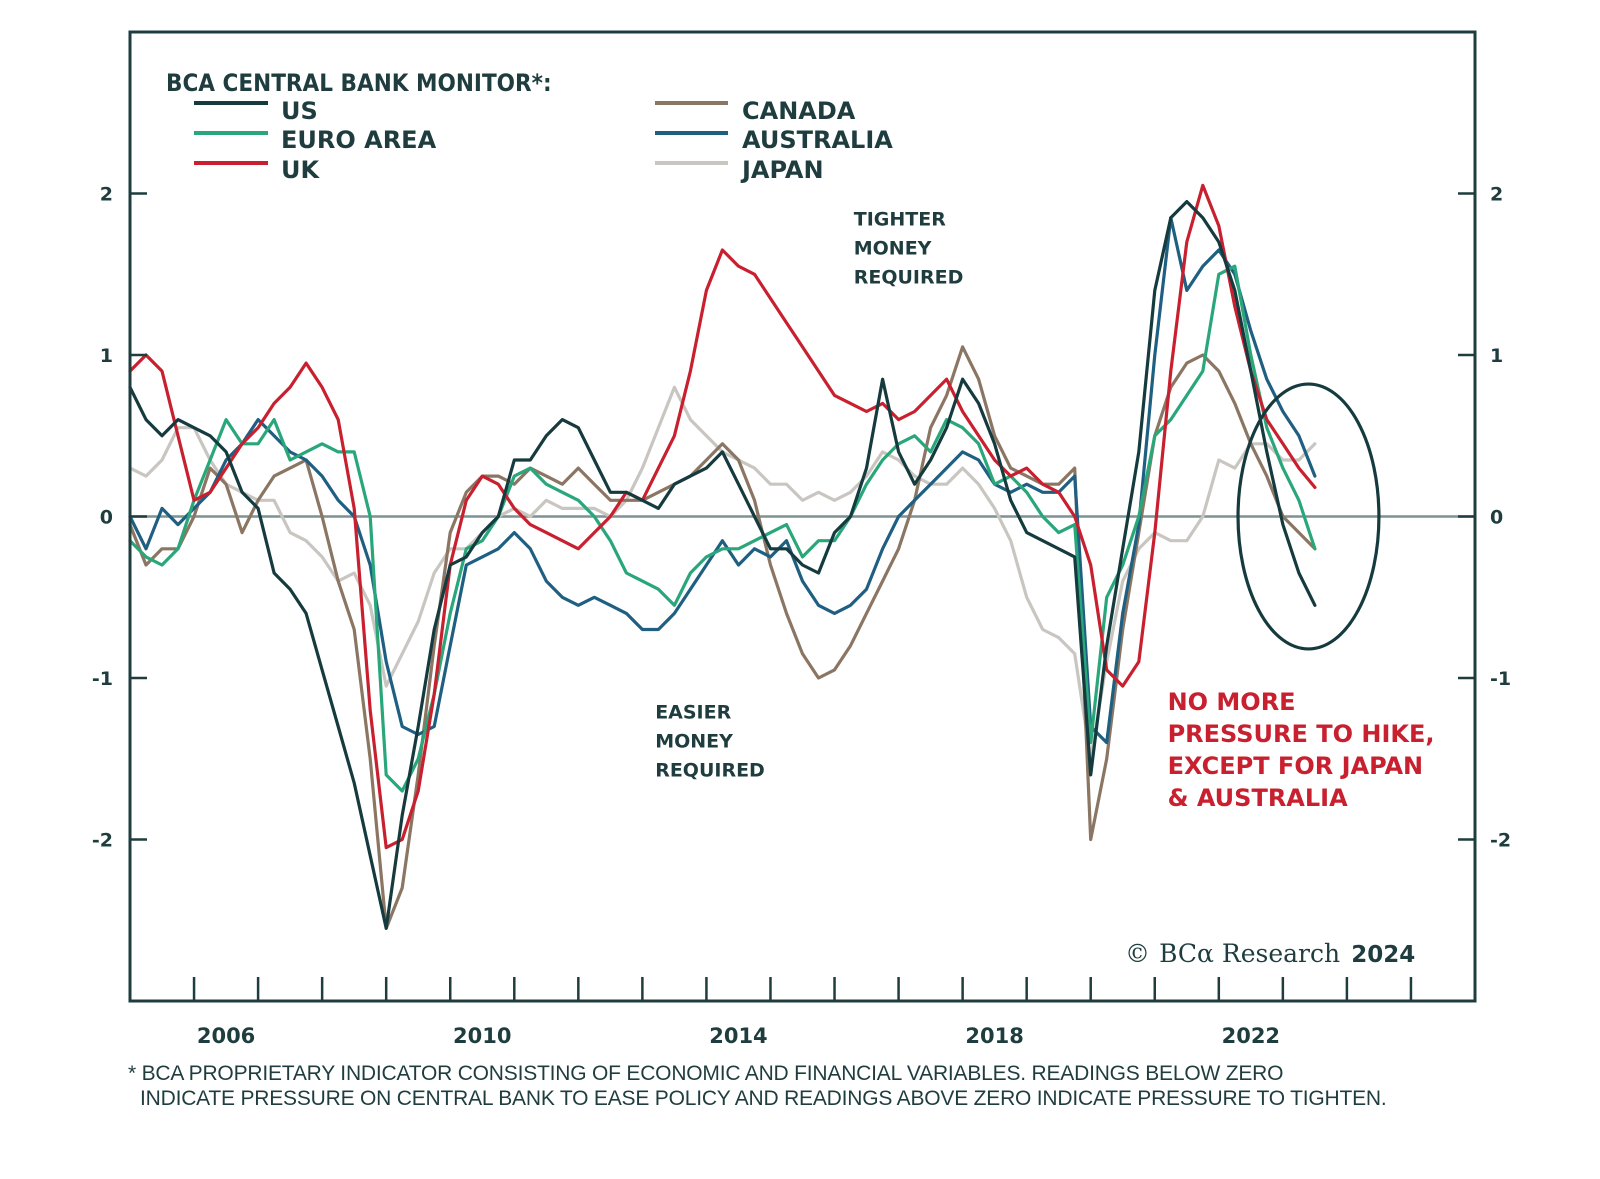  Describe the element at coordinates (1296, 766) in the screenshot. I see `annotation-no-more-pressure-line: EXCEPT FOR JAPAN` at that location.